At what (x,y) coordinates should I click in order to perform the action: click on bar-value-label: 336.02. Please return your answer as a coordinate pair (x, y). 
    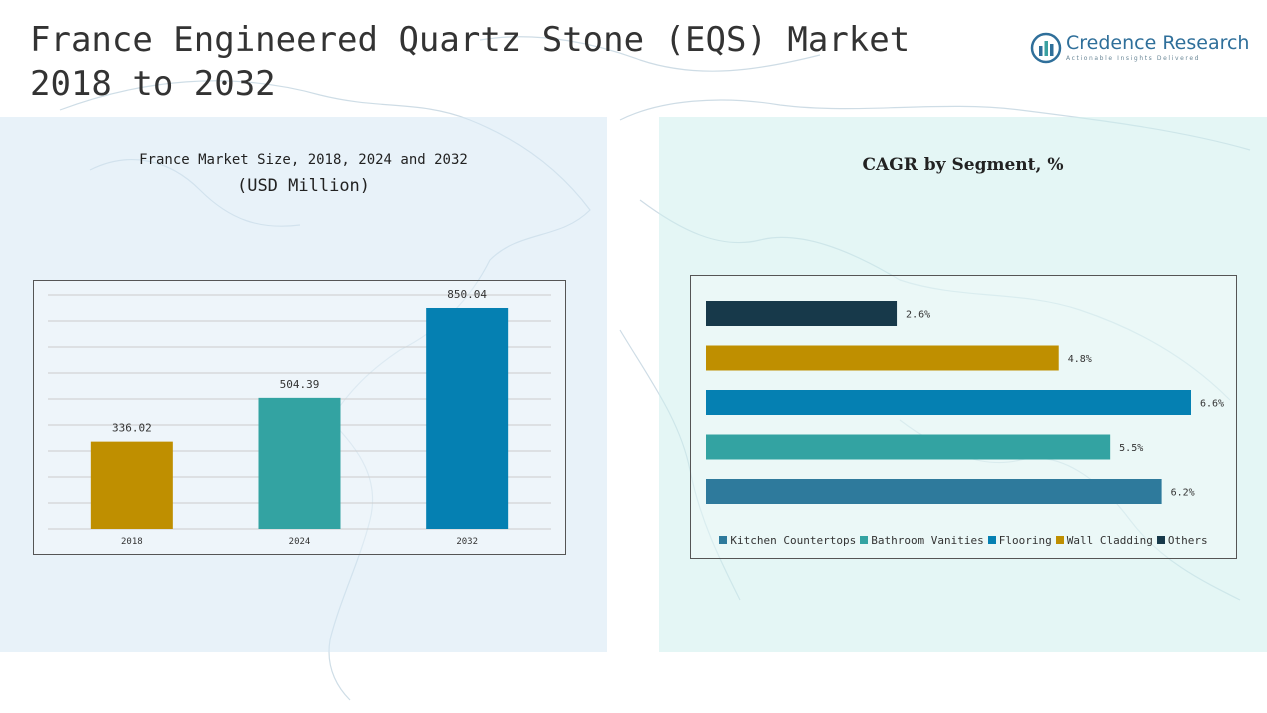
    Looking at the image, I should click on (132, 428).